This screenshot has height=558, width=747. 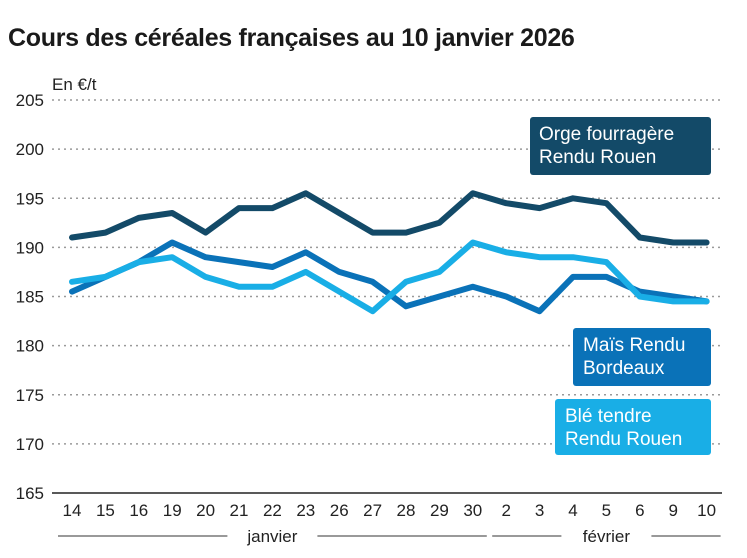 I want to click on x-tick-label: 29, so click(x=439, y=510).